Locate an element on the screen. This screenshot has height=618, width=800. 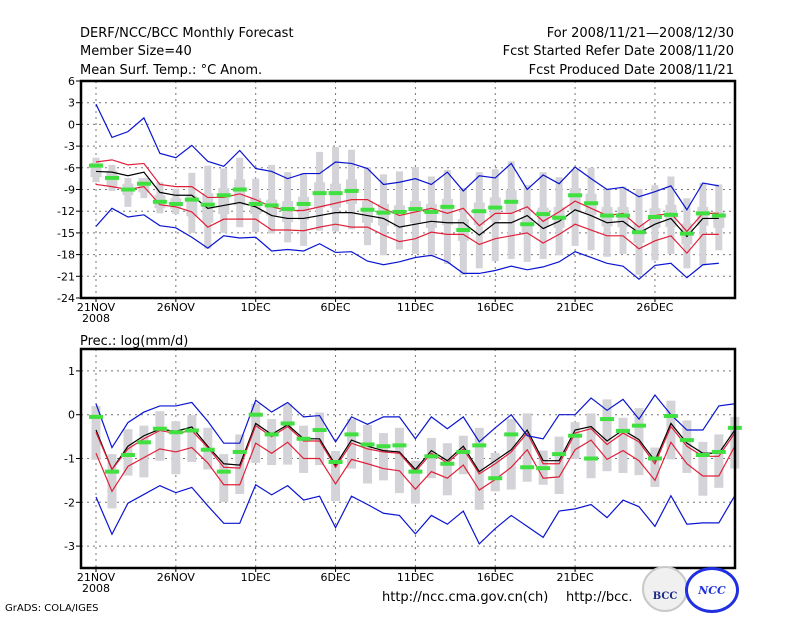
temp-ytick-label: 0 is located at coordinates (71, 124).